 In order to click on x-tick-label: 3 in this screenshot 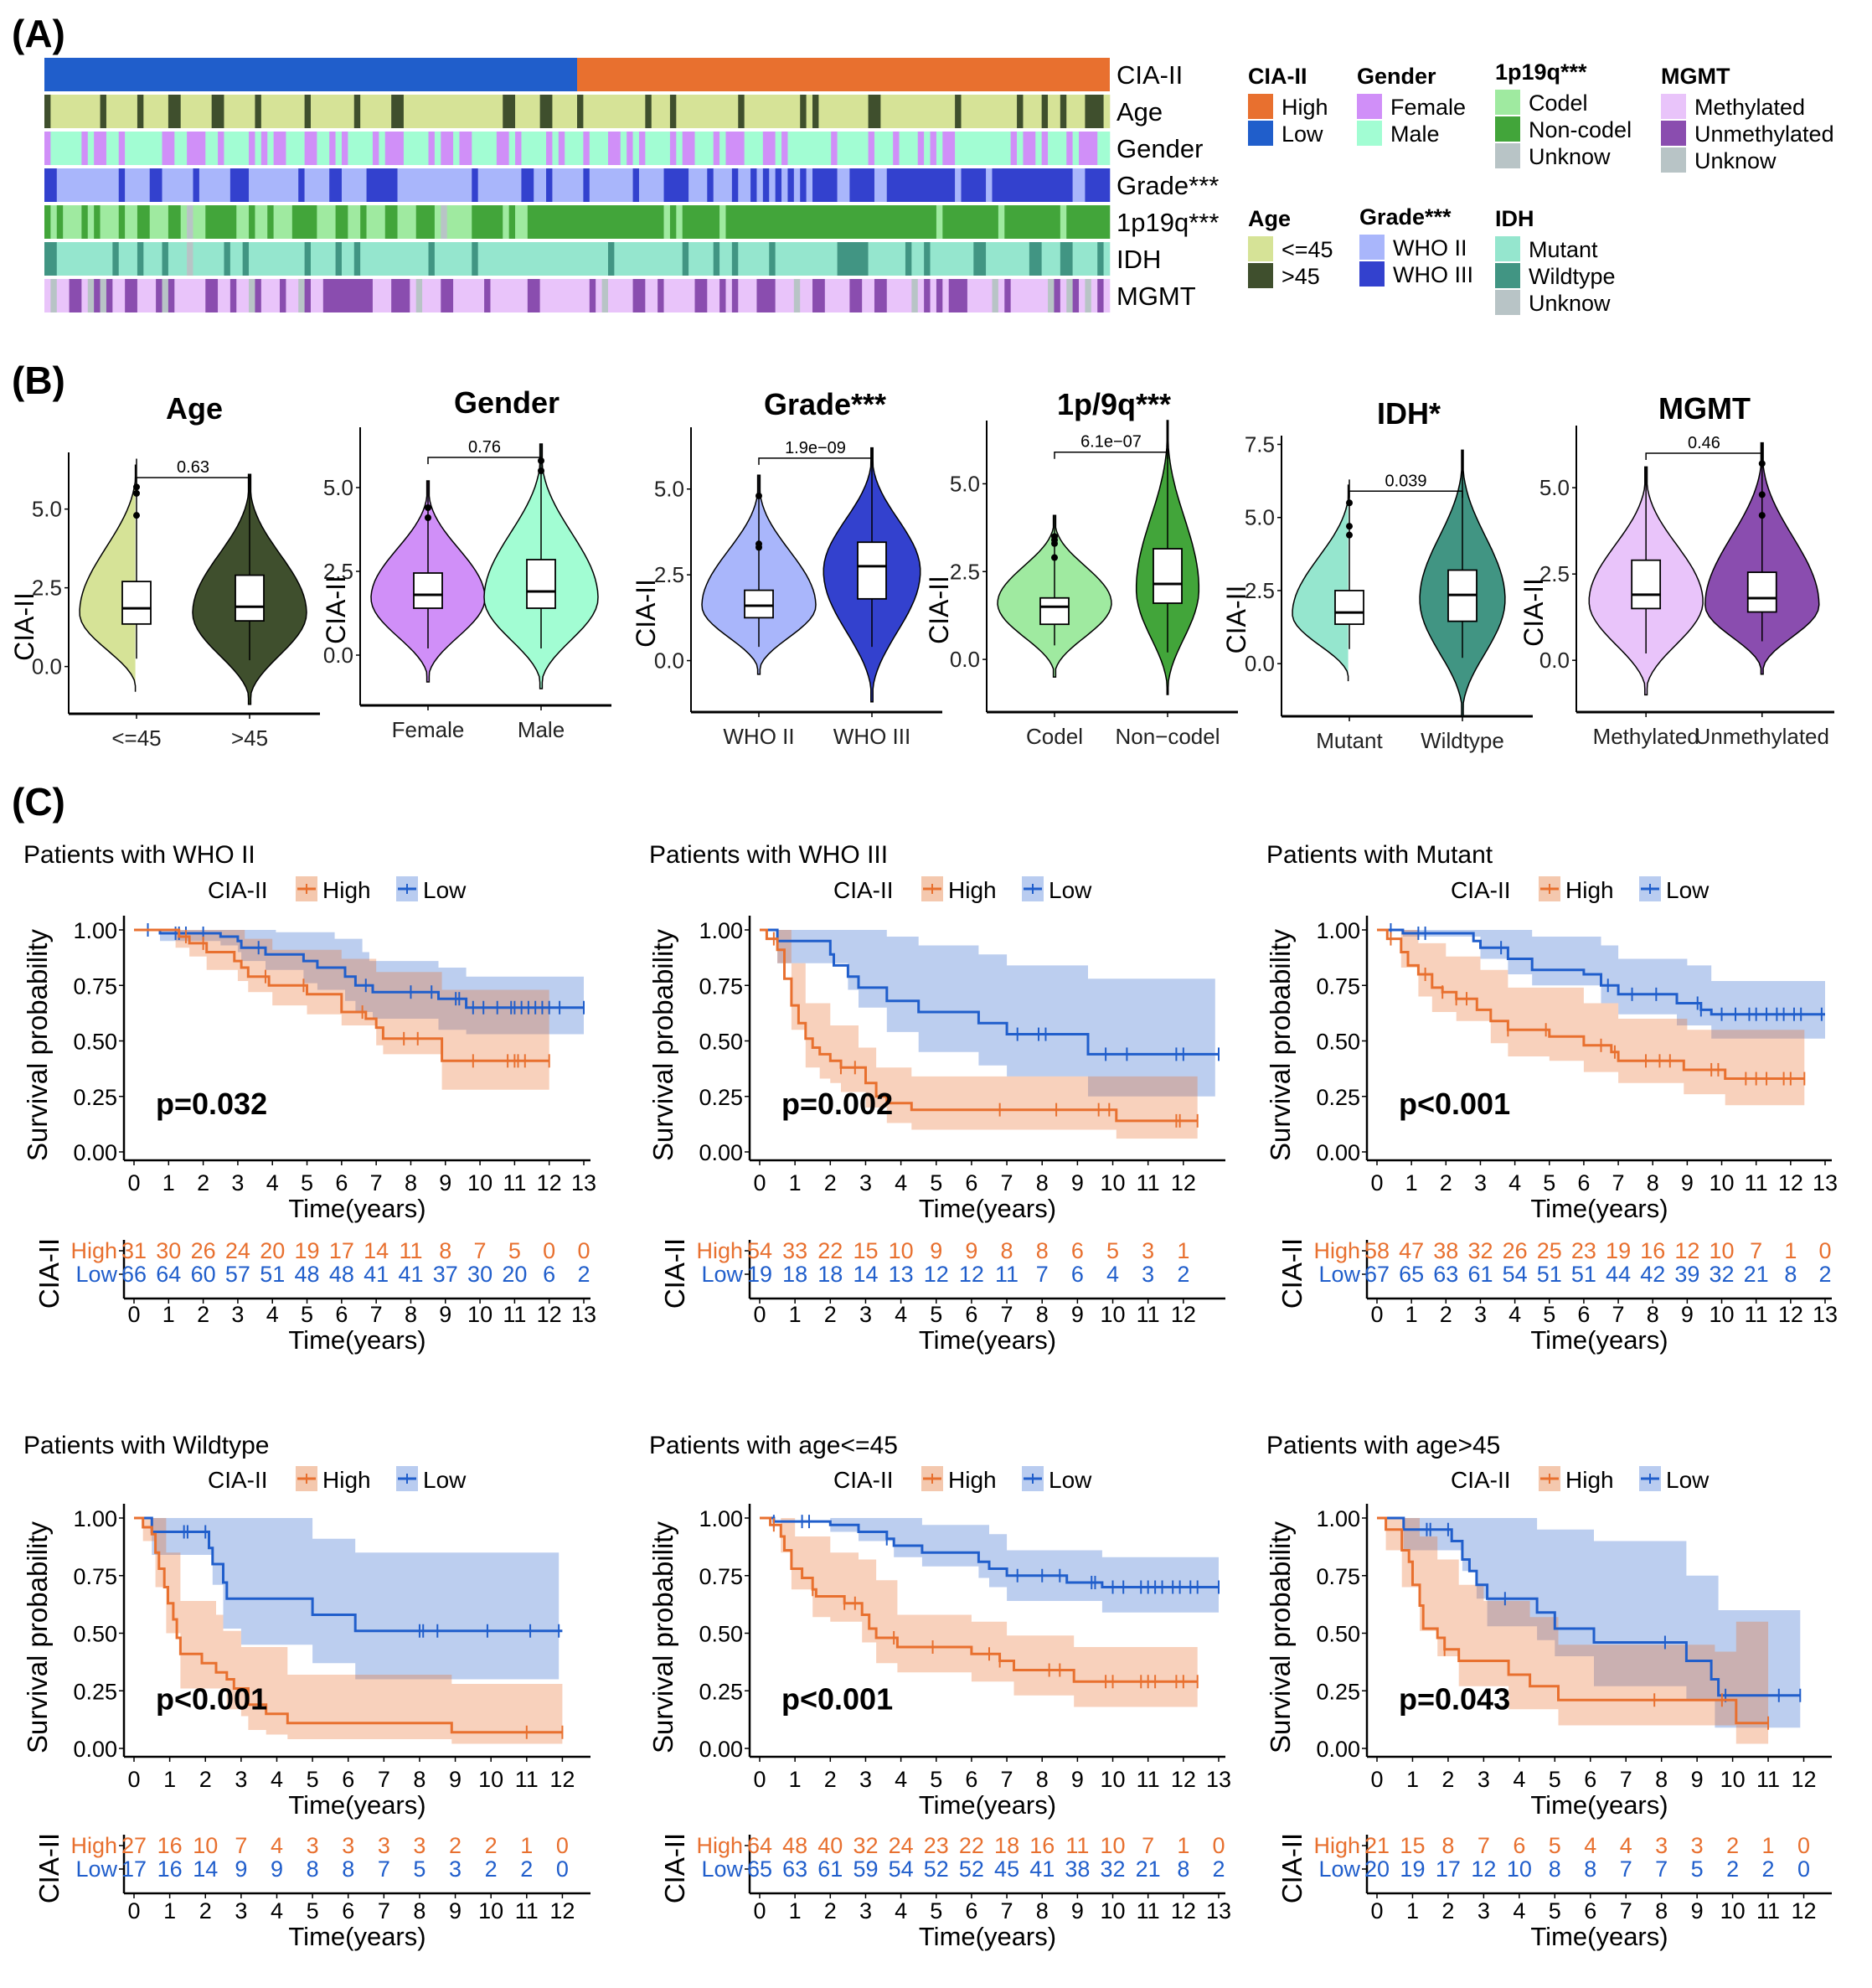, I will do `click(238, 1183)`.